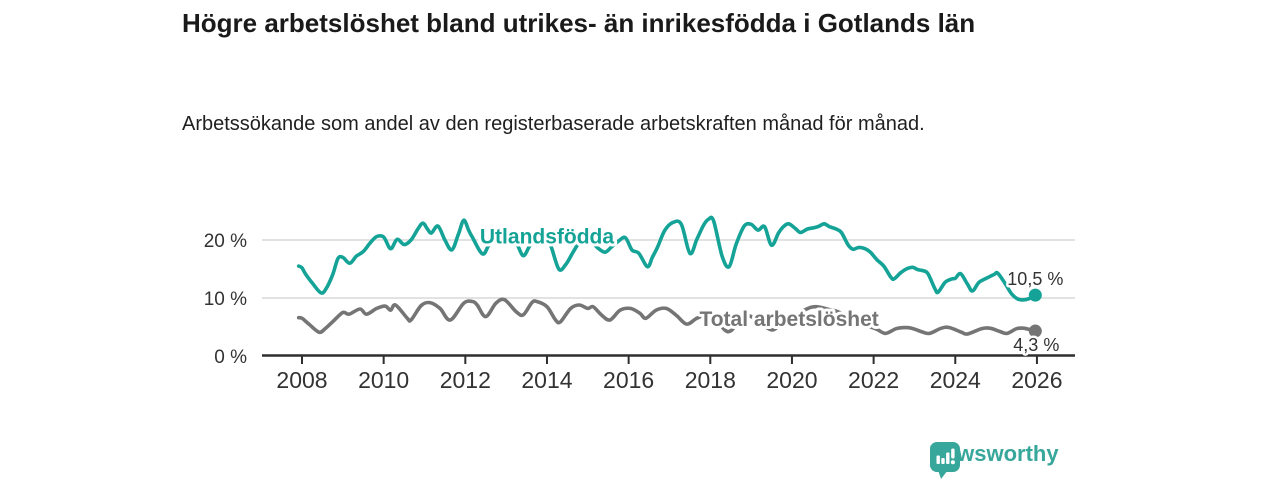 This screenshot has width=1280, height=480. What do you see at coordinates (547, 237) in the screenshot?
I see `utlandsfodda-series-label: Utlandsfödda` at bounding box center [547, 237].